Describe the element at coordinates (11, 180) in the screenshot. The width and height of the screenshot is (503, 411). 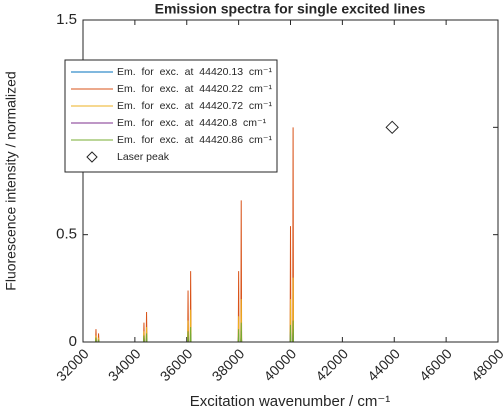
I see `y-axis-label: Fluorescence intensity / normalized` at that location.